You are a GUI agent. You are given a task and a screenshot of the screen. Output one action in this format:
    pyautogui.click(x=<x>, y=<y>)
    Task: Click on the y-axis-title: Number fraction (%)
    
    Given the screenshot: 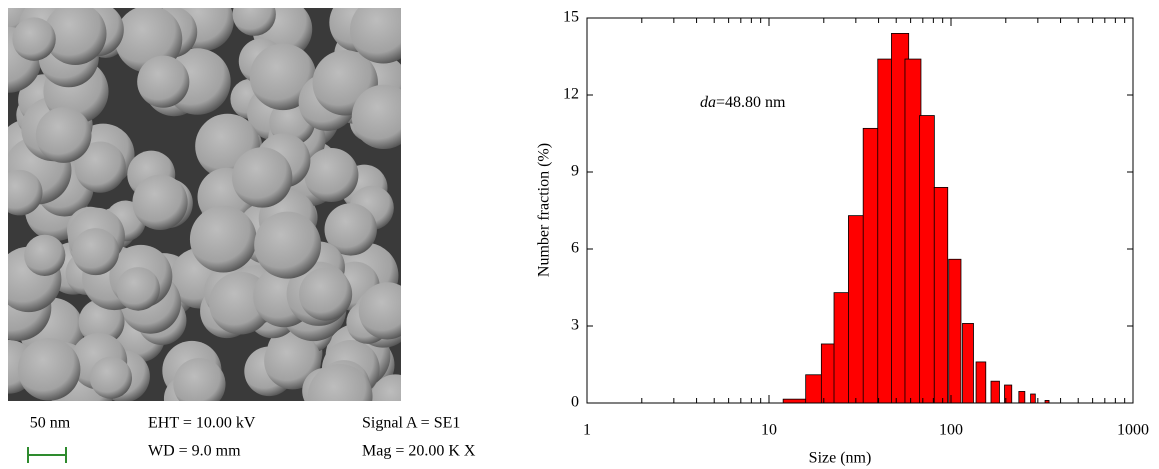 What is the action you would take?
    pyautogui.click(x=544, y=210)
    